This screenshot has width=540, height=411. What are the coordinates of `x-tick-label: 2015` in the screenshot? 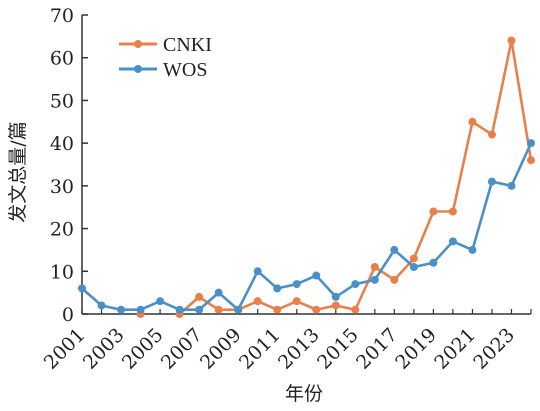 It's located at (338, 349).